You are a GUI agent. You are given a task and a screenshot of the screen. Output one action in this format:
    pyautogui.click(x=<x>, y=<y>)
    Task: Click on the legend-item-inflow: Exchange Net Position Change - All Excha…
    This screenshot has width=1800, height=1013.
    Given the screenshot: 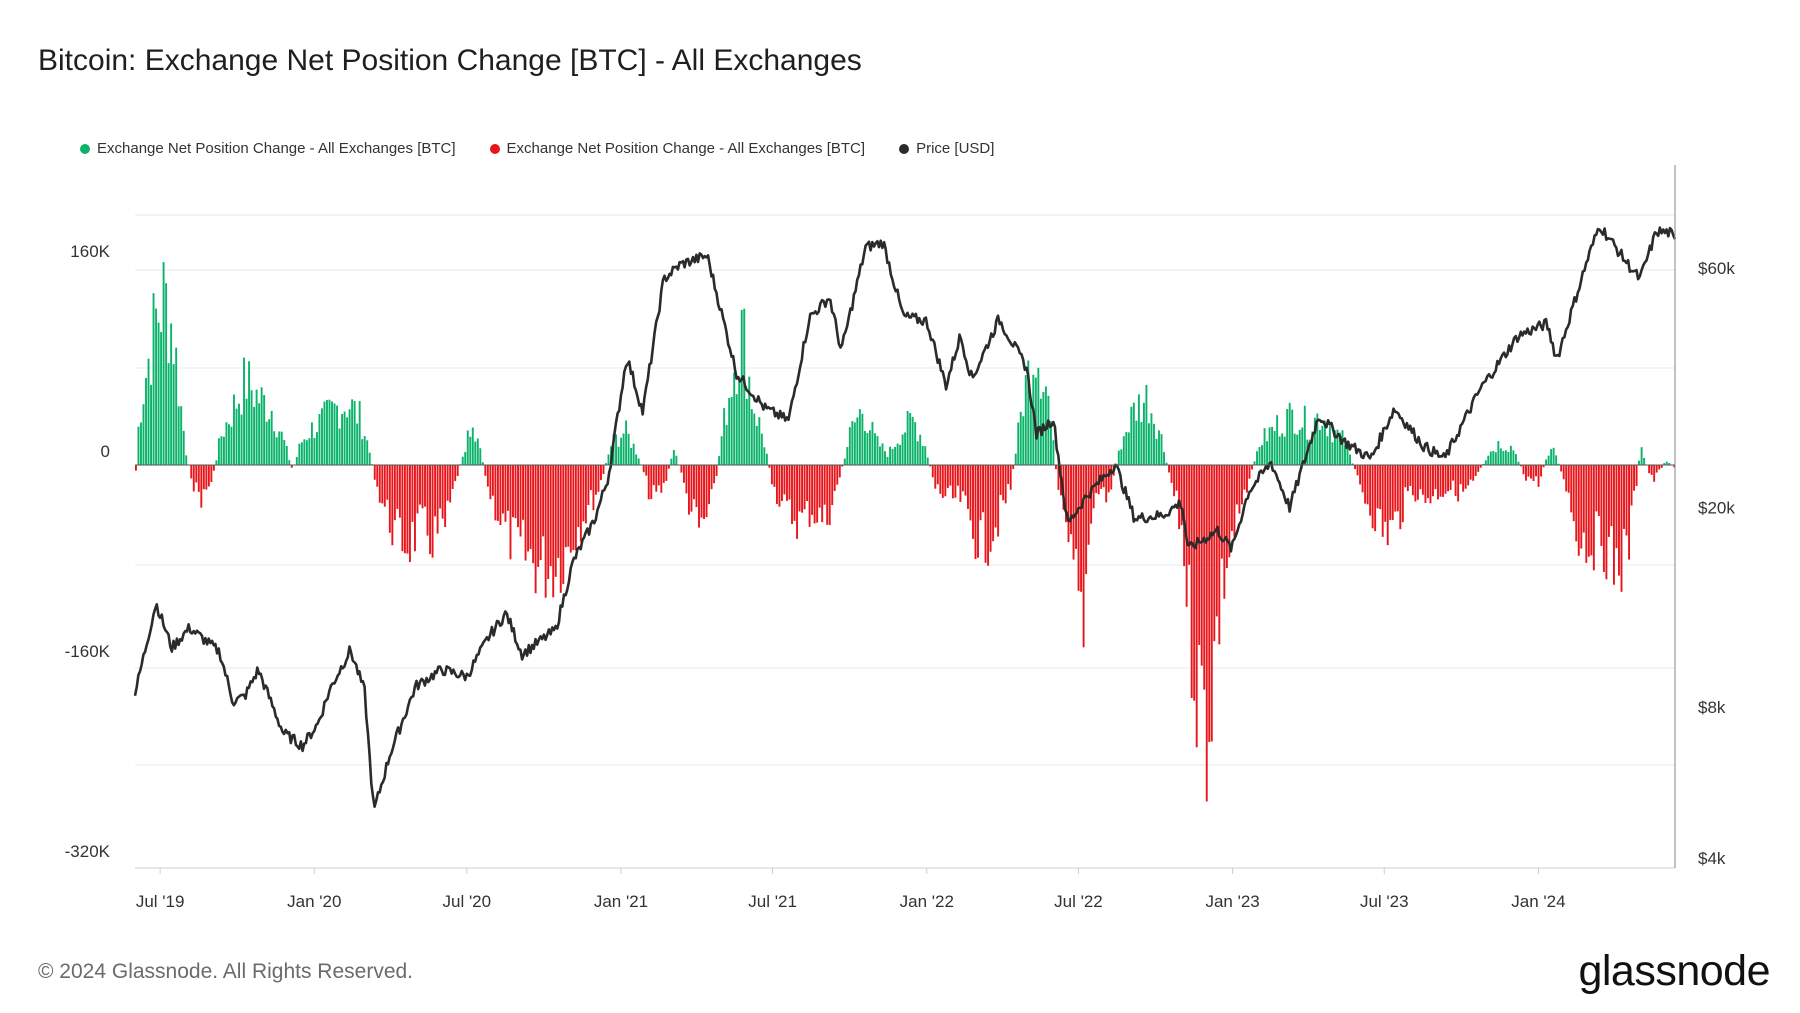 What is the action you would take?
    pyautogui.click(x=268, y=148)
    